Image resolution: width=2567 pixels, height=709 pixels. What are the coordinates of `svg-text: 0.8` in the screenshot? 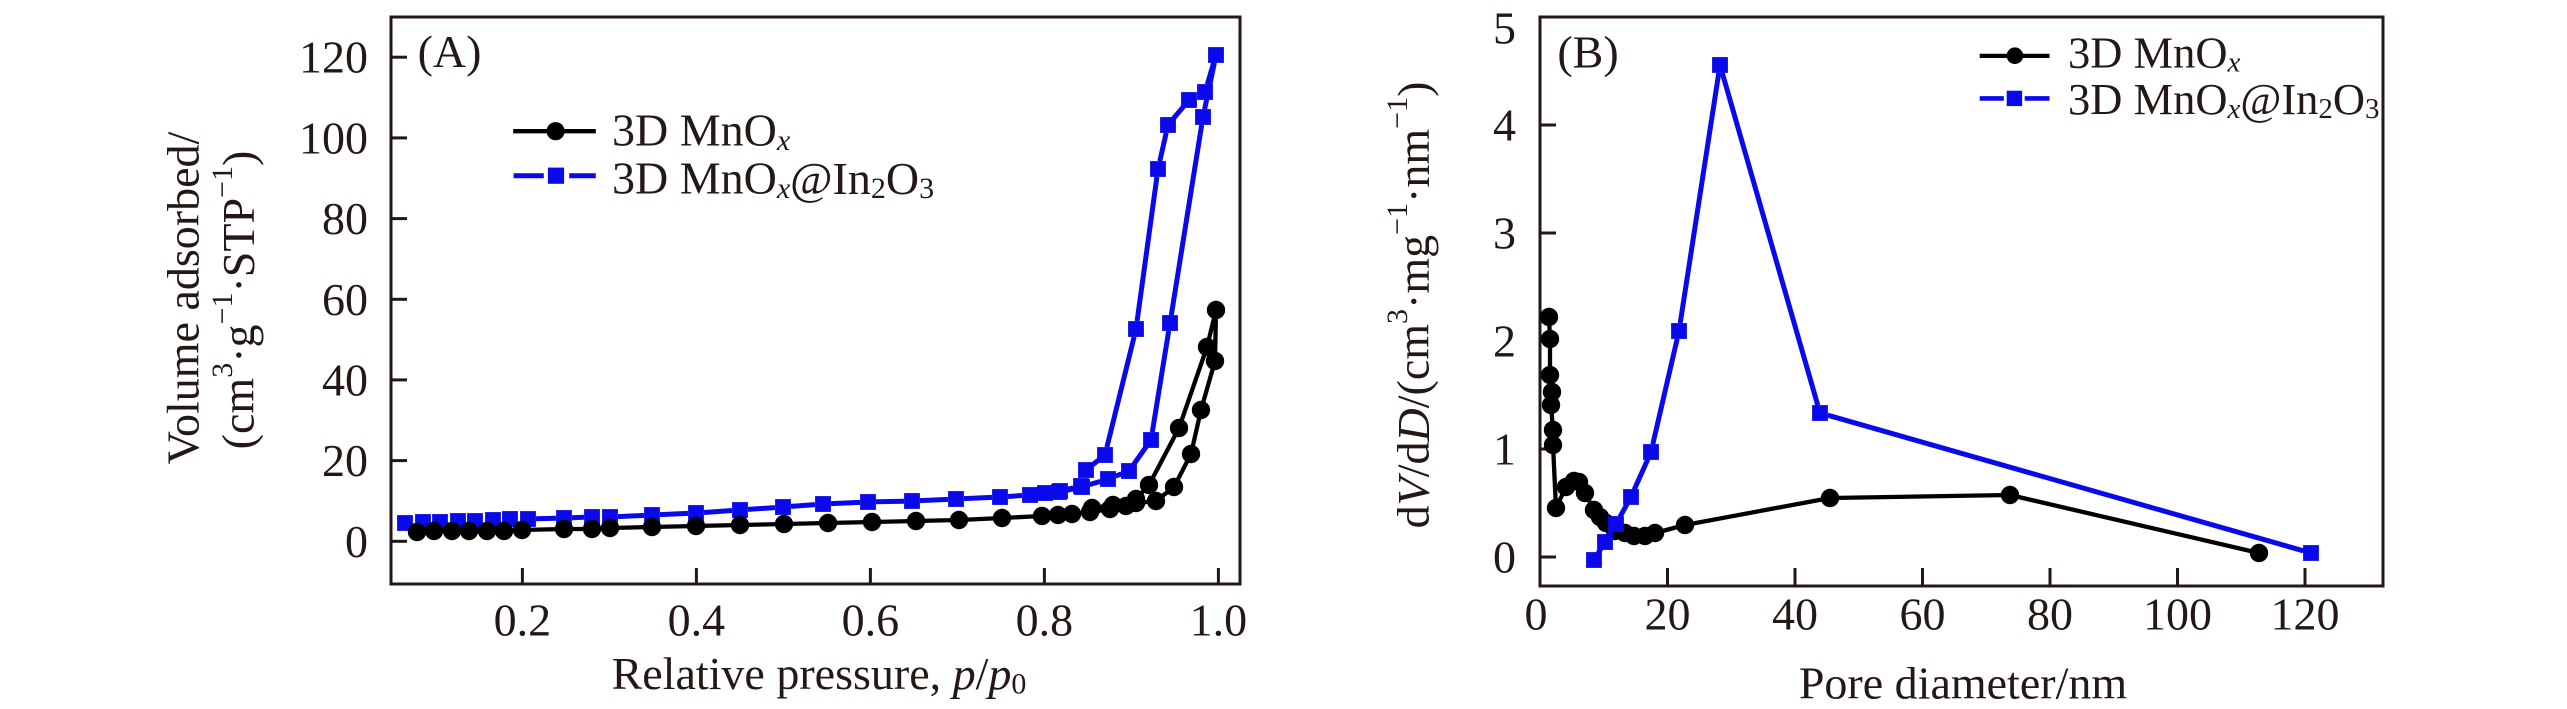 It's located at (1045, 620).